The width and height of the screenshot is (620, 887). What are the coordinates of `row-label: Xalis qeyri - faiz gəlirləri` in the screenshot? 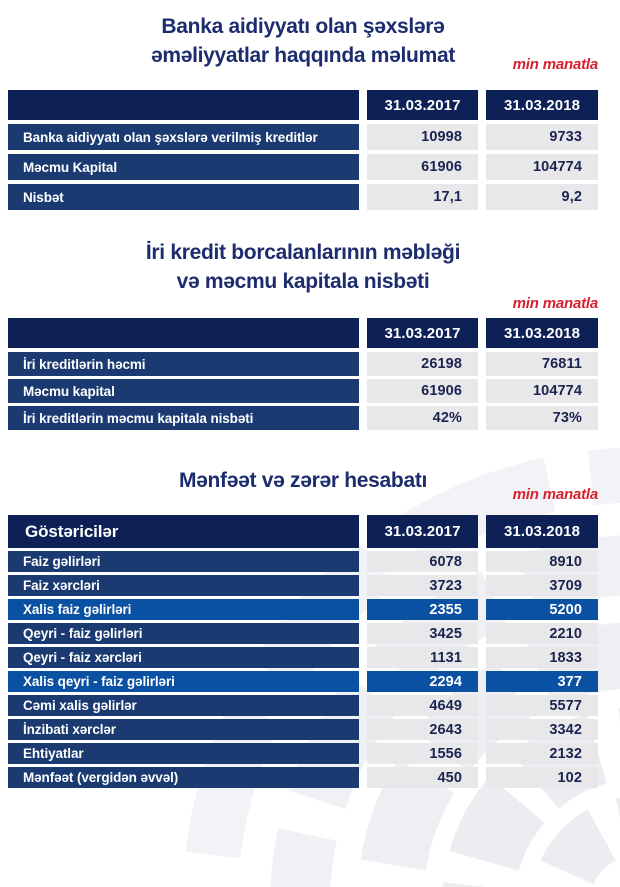 It's located at (183, 681).